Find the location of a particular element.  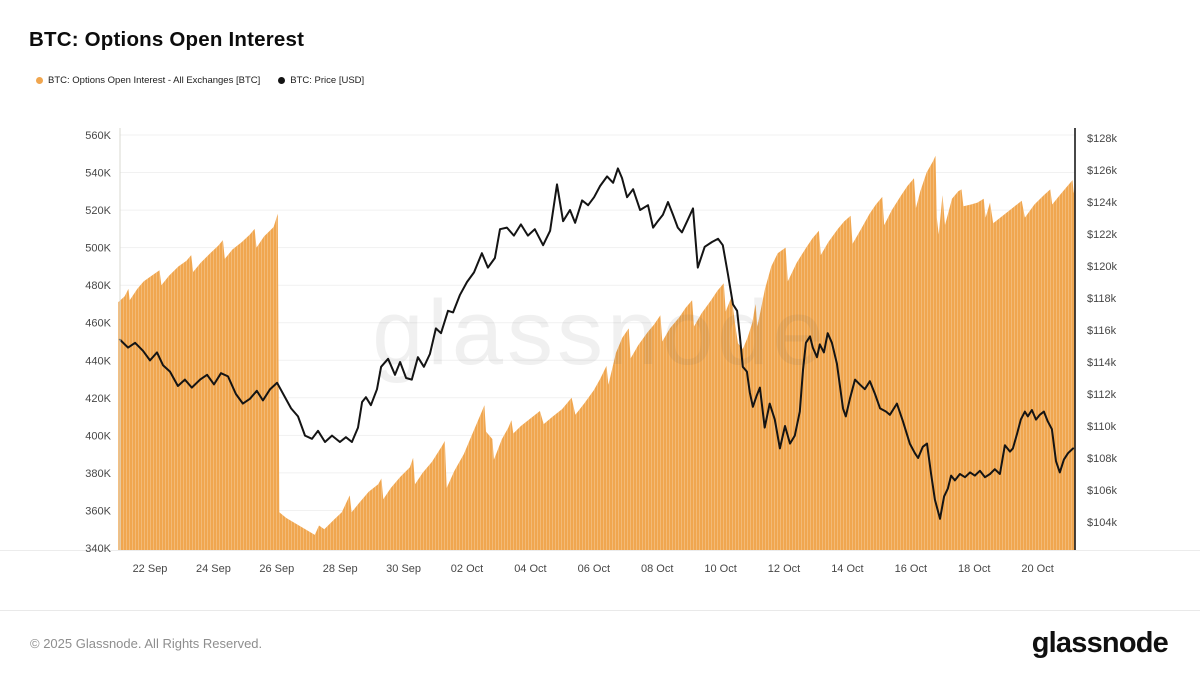

page-title: BTC: Options Open Interest is located at coordinates (167, 39).